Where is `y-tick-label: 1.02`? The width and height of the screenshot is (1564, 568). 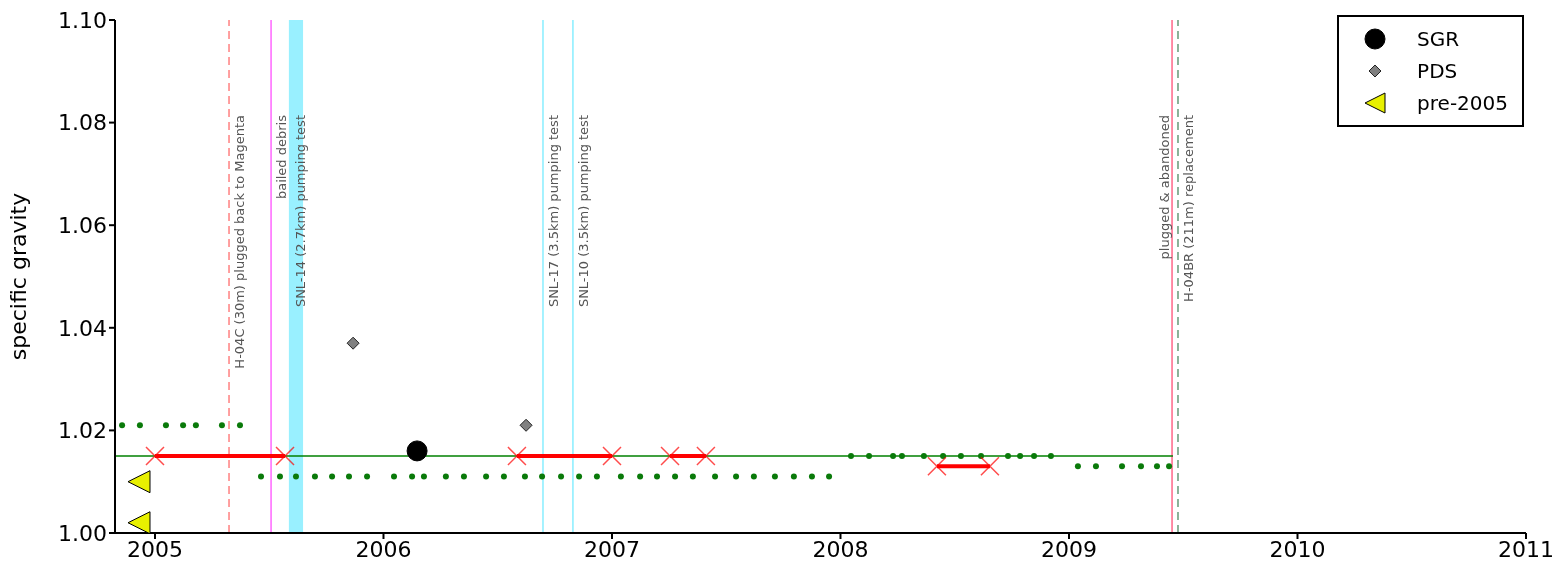 y-tick-label: 1.02 is located at coordinates (82, 431).